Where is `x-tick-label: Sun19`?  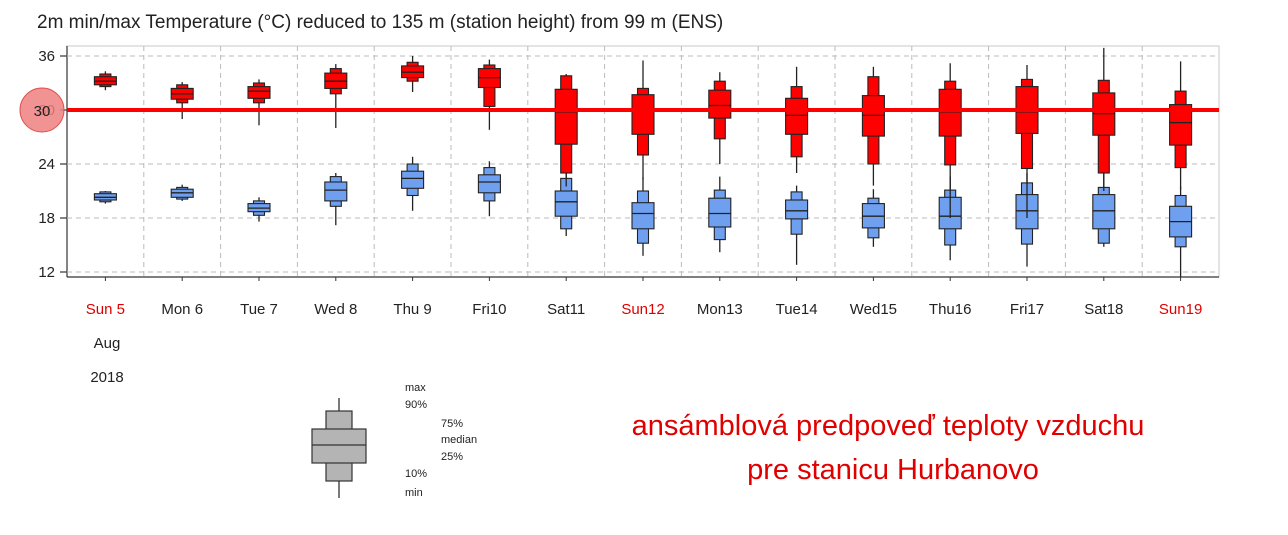
x-tick-label: Sun19 is located at coordinates (1180, 309).